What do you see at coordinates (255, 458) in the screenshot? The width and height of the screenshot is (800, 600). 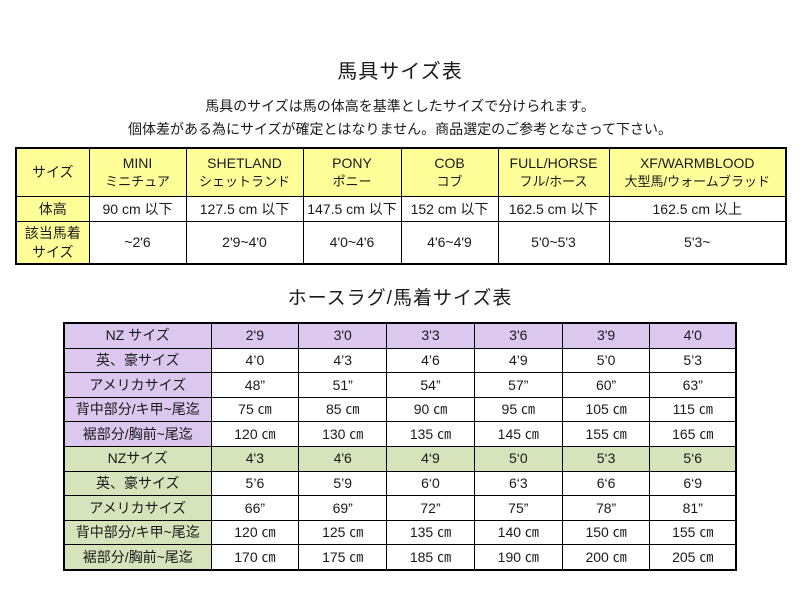 I see `size-value: 4'3` at bounding box center [255, 458].